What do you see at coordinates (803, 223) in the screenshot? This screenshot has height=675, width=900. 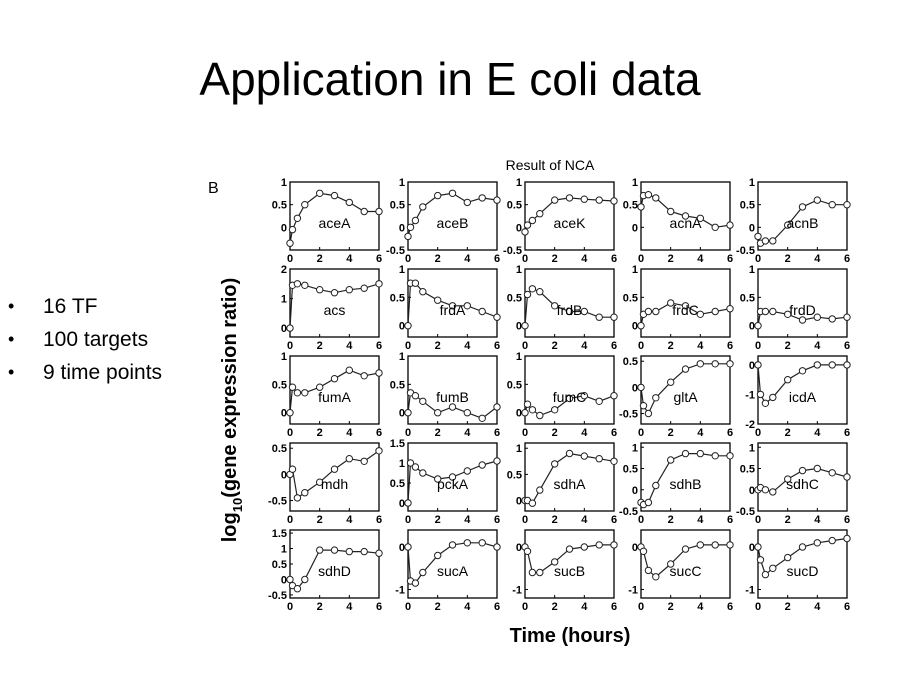 I see `gene-label: acnB` at bounding box center [803, 223].